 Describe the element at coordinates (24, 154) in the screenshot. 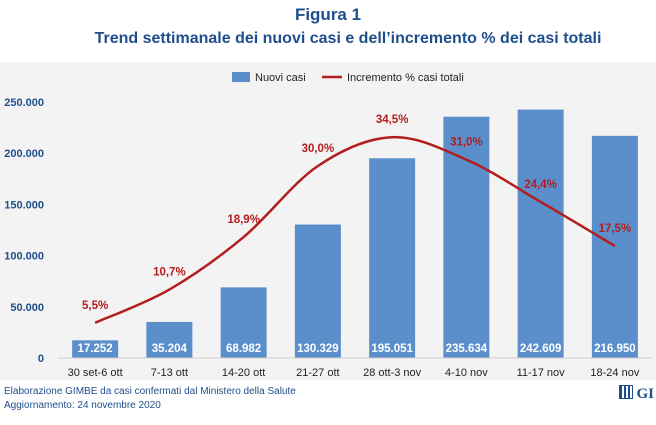

I see `y-tick-label: 200.000` at that location.